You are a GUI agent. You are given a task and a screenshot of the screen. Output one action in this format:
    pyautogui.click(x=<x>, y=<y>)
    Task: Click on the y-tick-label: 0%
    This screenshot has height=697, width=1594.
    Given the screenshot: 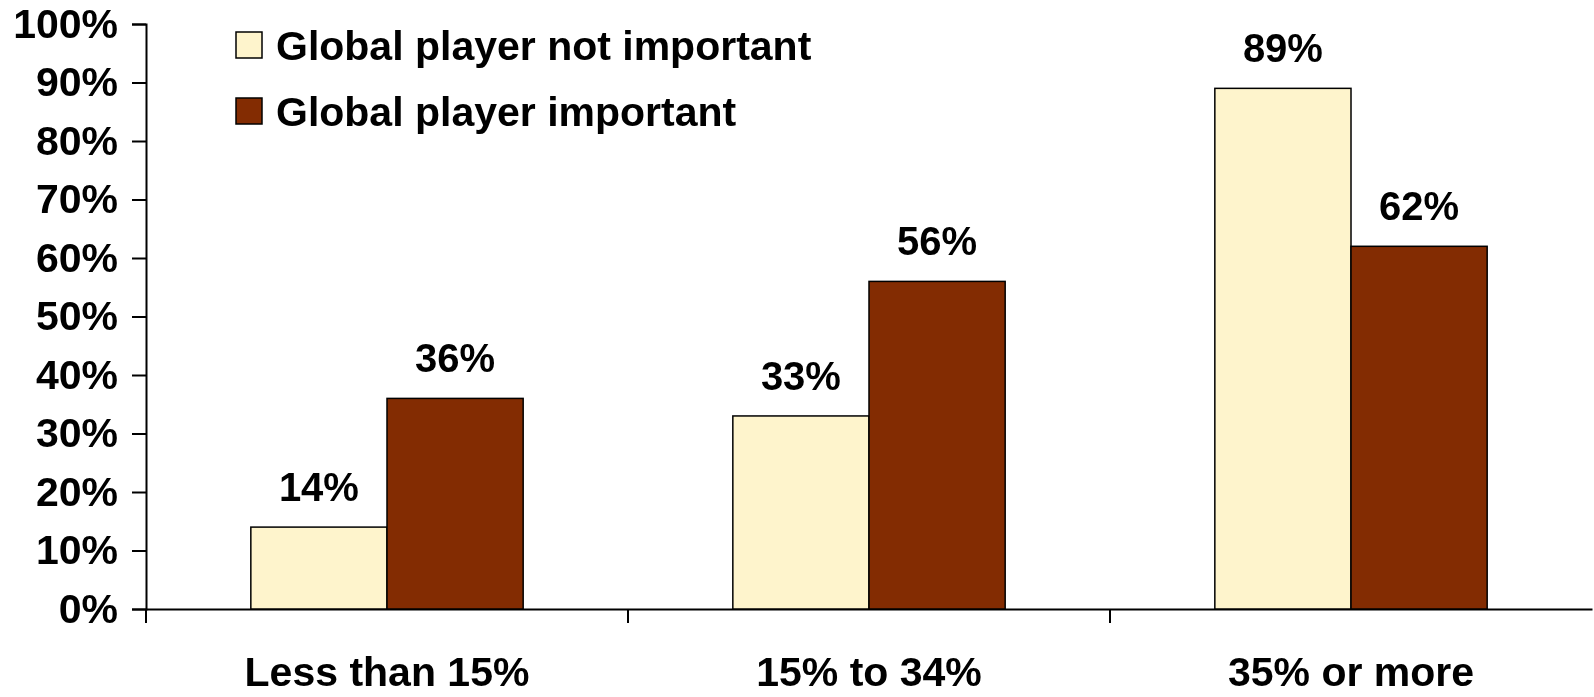 What is the action you would take?
    pyautogui.click(x=88, y=608)
    